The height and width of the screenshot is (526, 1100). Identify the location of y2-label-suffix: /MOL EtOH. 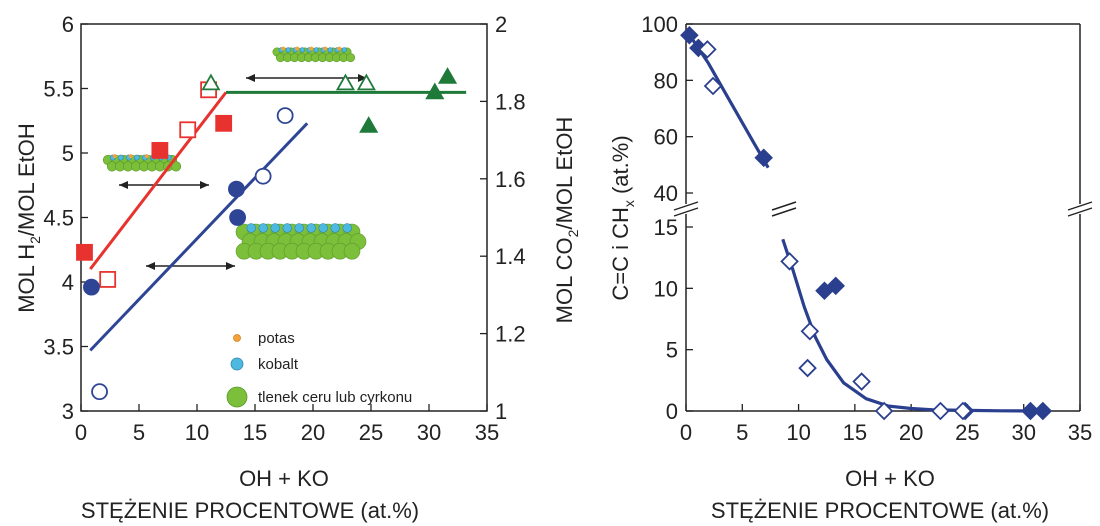
(564, 173).